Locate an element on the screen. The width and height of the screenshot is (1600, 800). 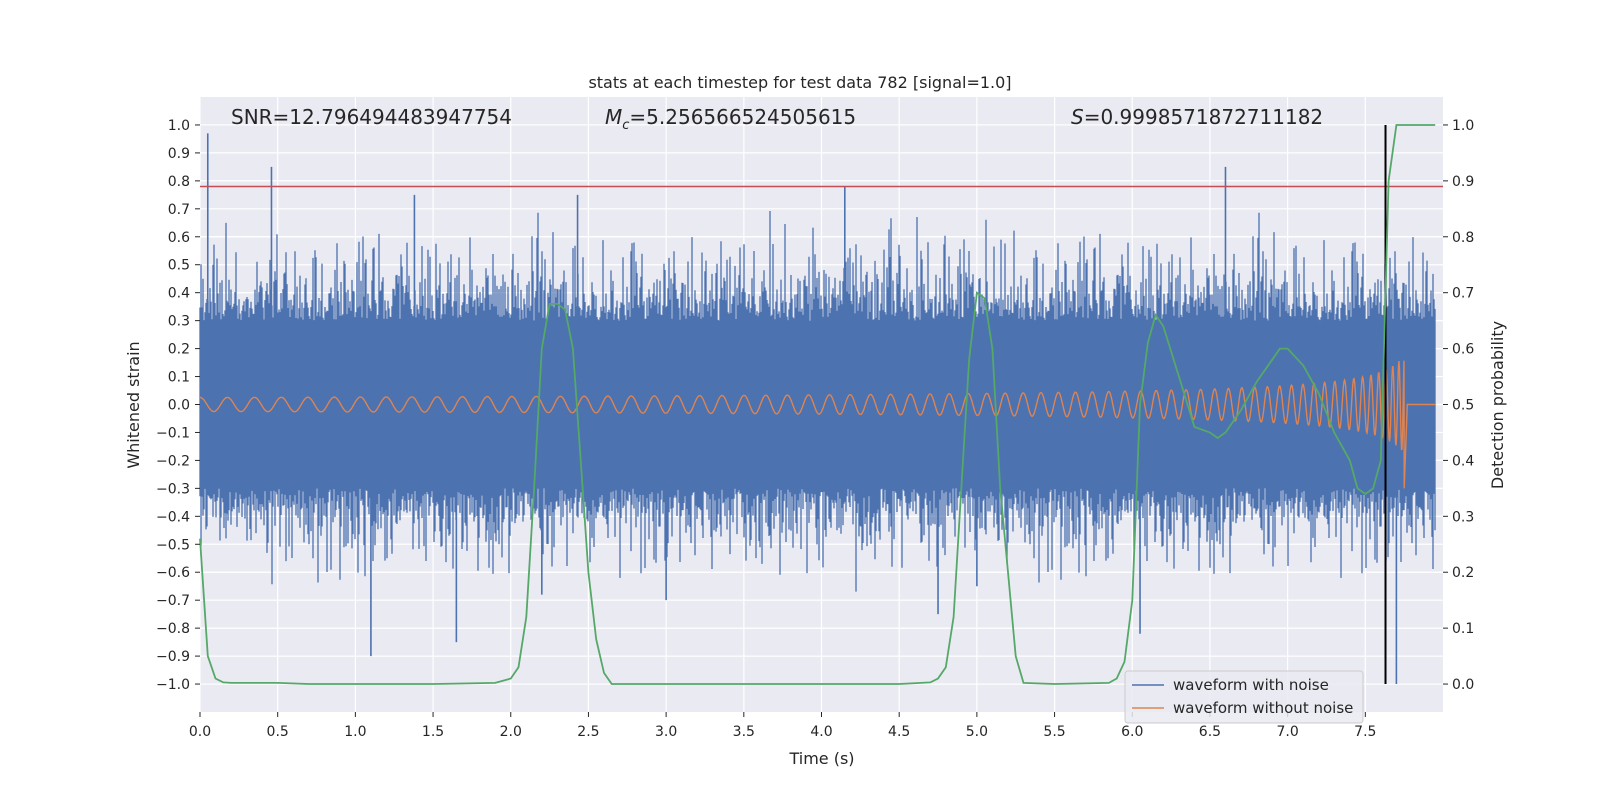
x-tick-label: 4.0 is located at coordinates (821, 732).